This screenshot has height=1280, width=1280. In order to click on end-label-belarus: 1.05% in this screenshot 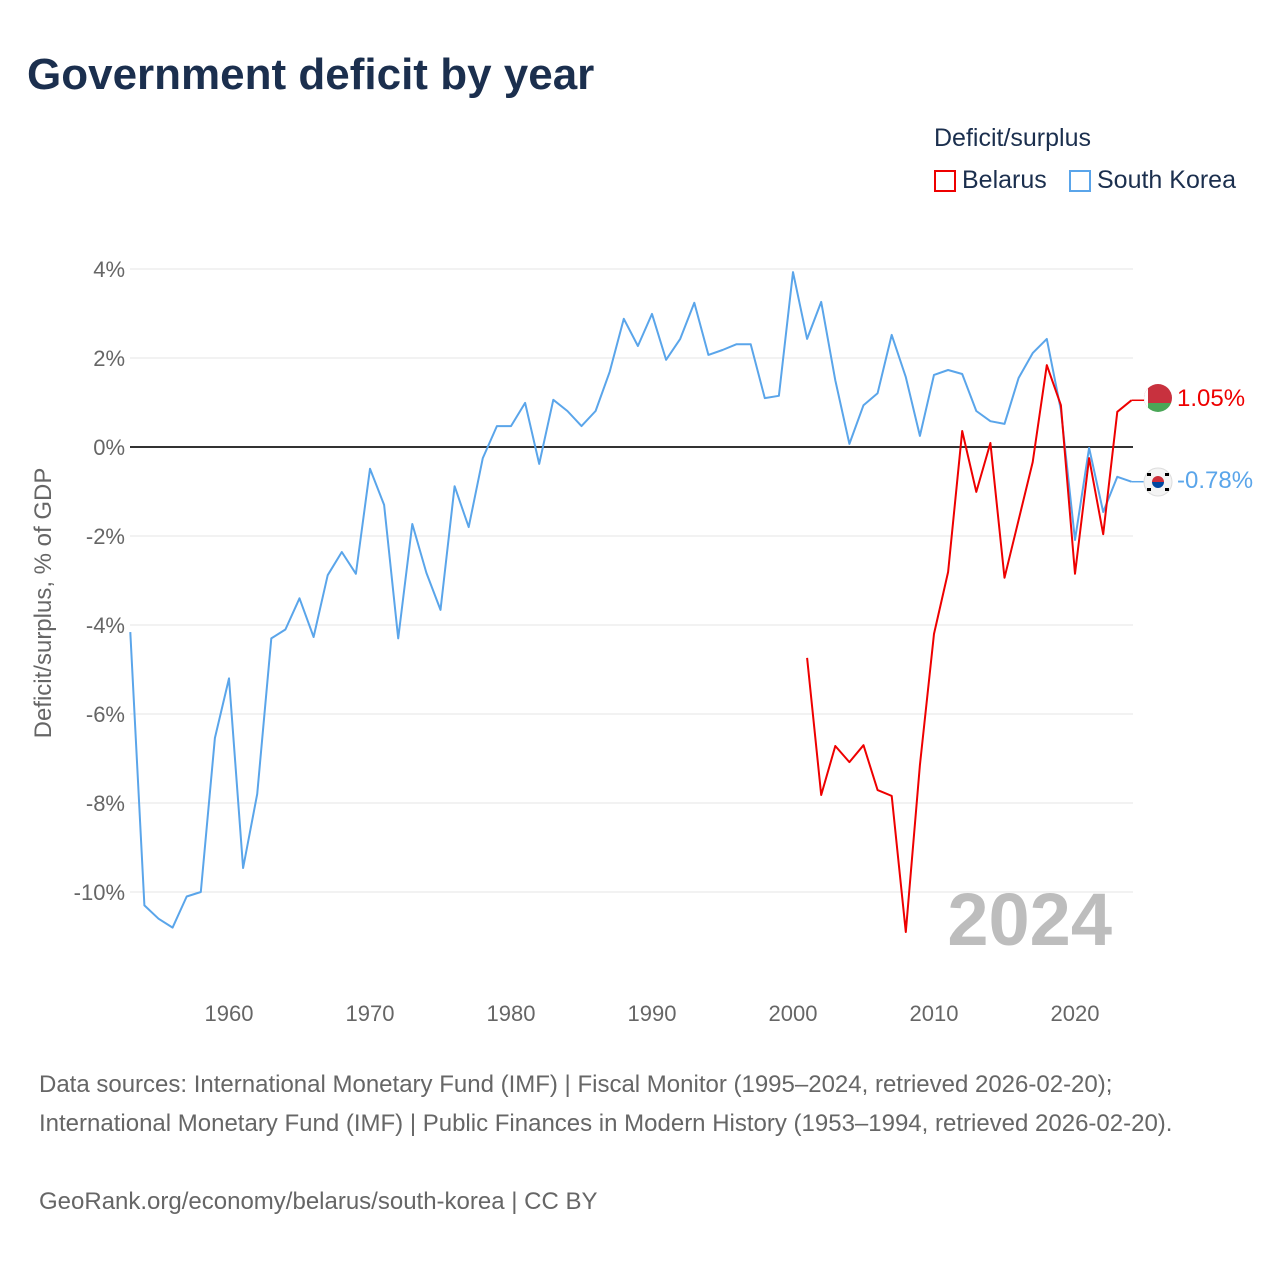, I will do `click(1211, 398)`.